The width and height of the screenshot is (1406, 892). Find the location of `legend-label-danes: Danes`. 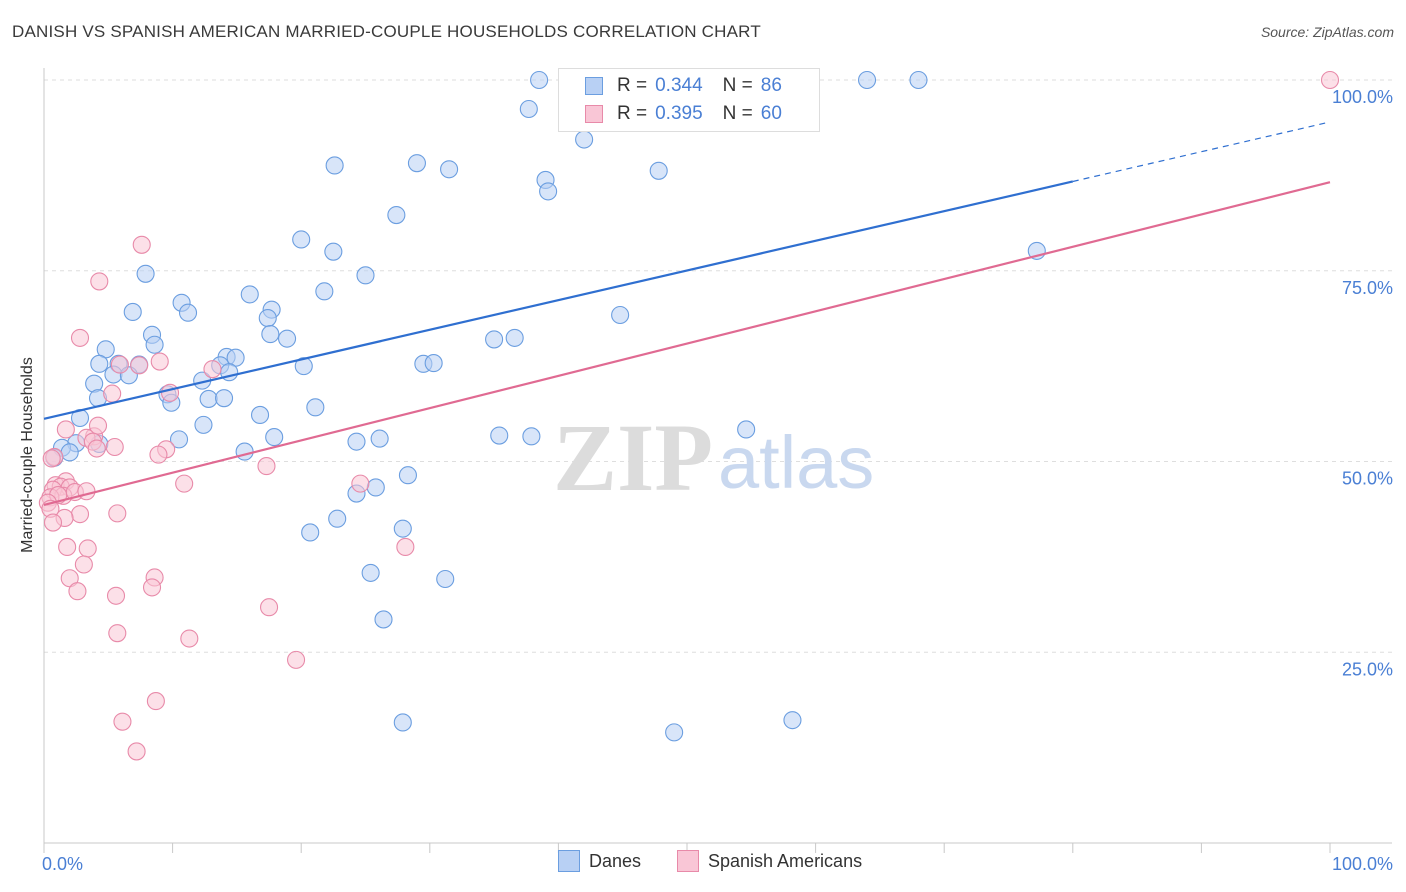

legend-label-danes: Danes is located at coordinates (615, 860).